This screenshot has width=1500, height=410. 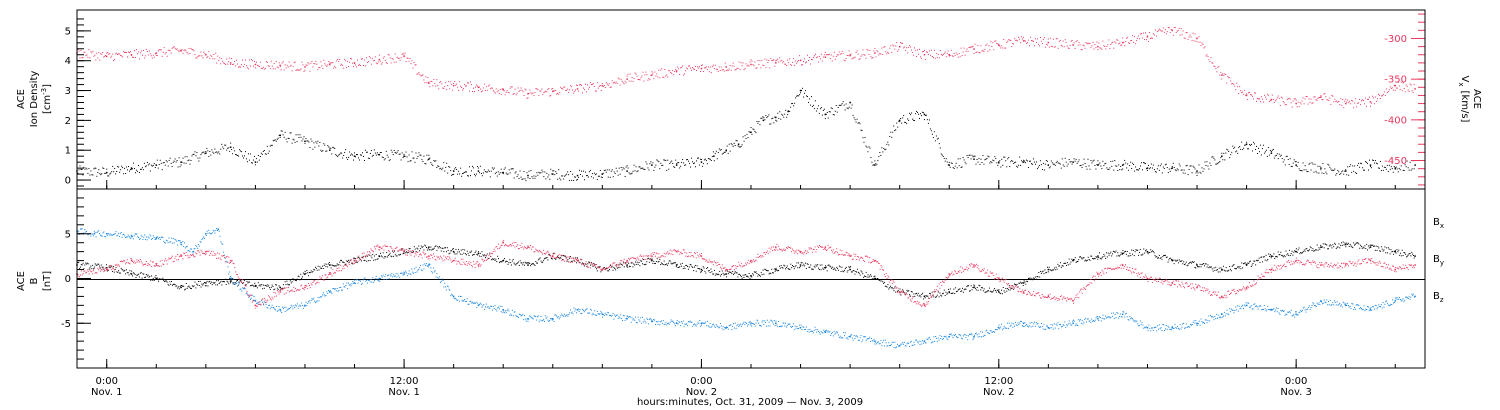 I want to click on vx-subscript: x, so click(x=1461, y=84).